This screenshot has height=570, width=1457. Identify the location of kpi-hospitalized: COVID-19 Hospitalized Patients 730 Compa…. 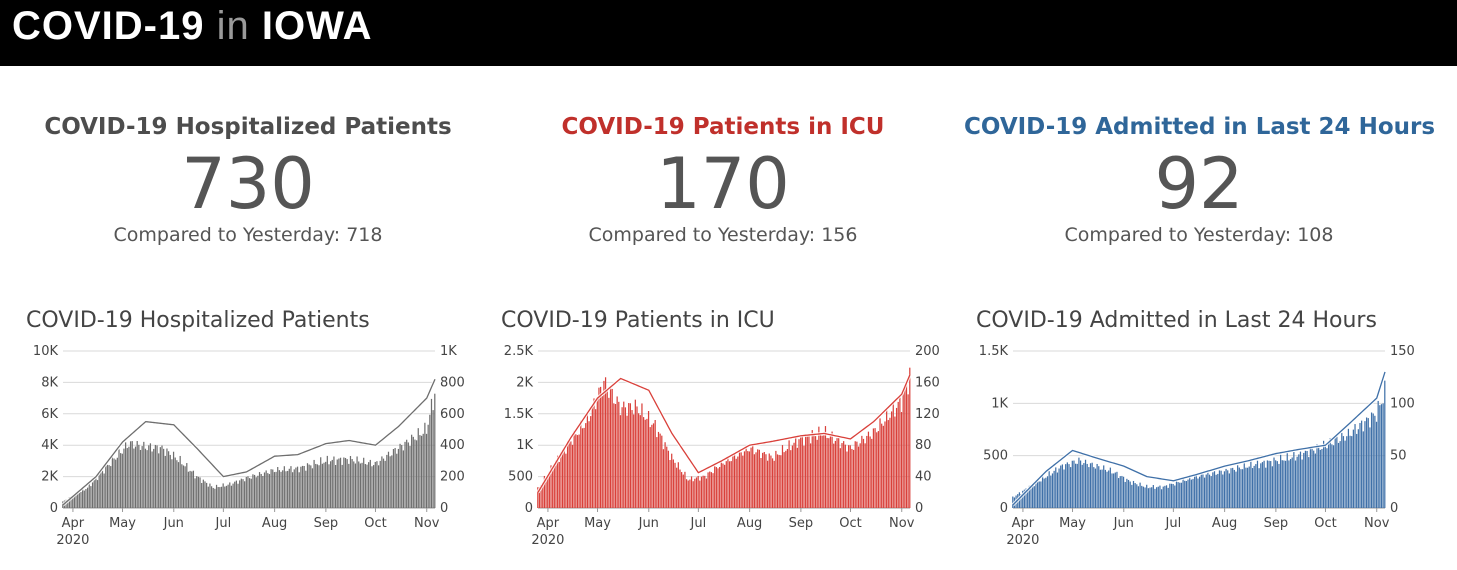
(248, 179).